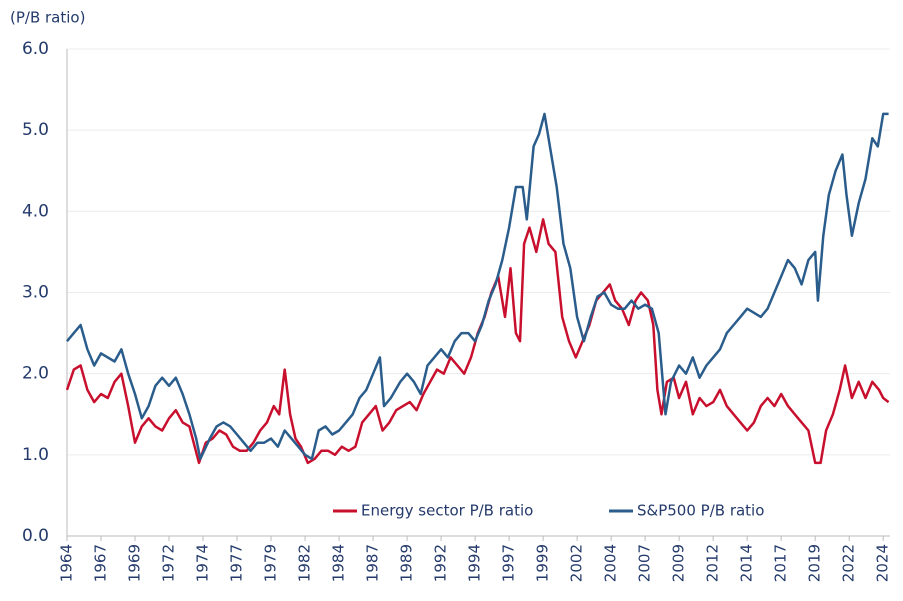 Image resolution: width=903 pixels, height=601 pixels. I want to click on y-tick-label: 0.0, so click(35, 536).